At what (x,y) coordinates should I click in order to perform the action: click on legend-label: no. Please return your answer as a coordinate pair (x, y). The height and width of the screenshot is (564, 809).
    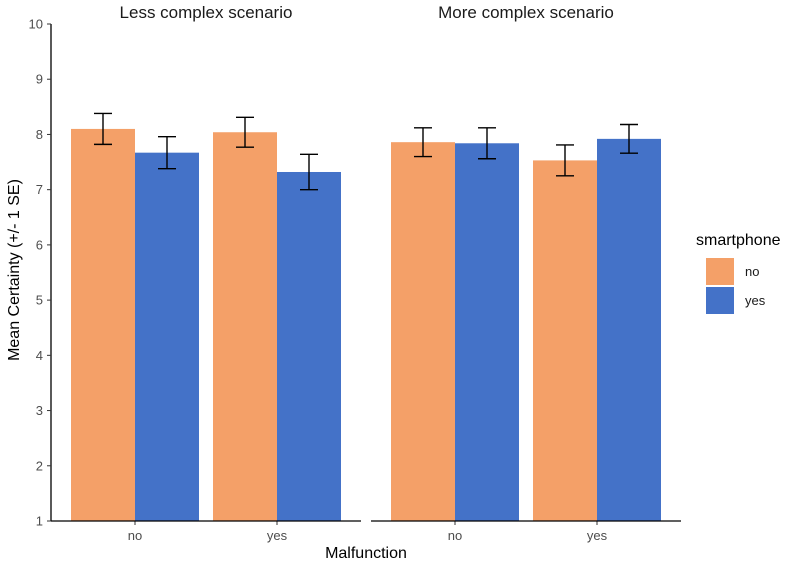
    Looking at the image, I should click on (752, 271).